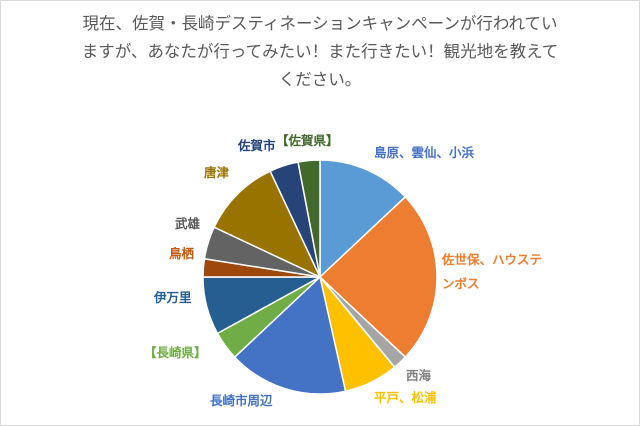  What do you see at coordinates (241, 400) in the screenshot?
I see `slice-label: 長崎市周辺` at bounding box center [241, 400].